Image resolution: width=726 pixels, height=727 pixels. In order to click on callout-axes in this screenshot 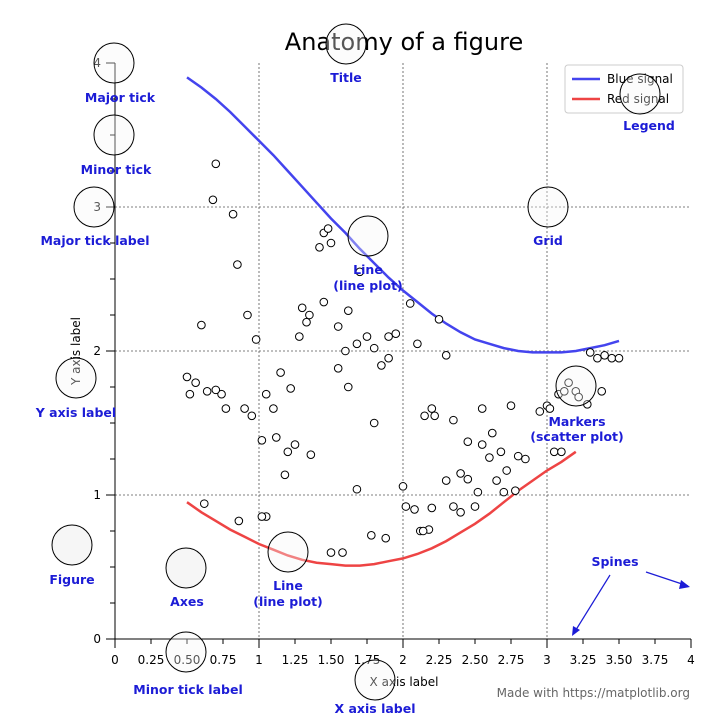, I will do `click(186, 568)`.